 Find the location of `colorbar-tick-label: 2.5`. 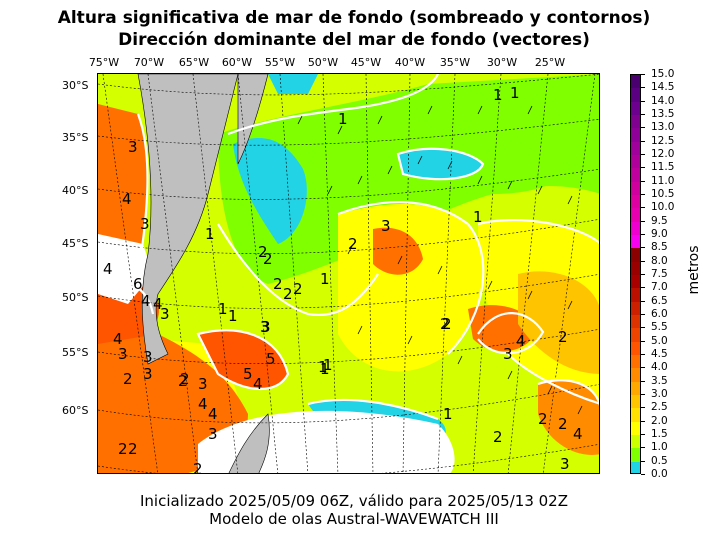

colorbar-tick-label: 2.5 is located at coordinates (659, 407).